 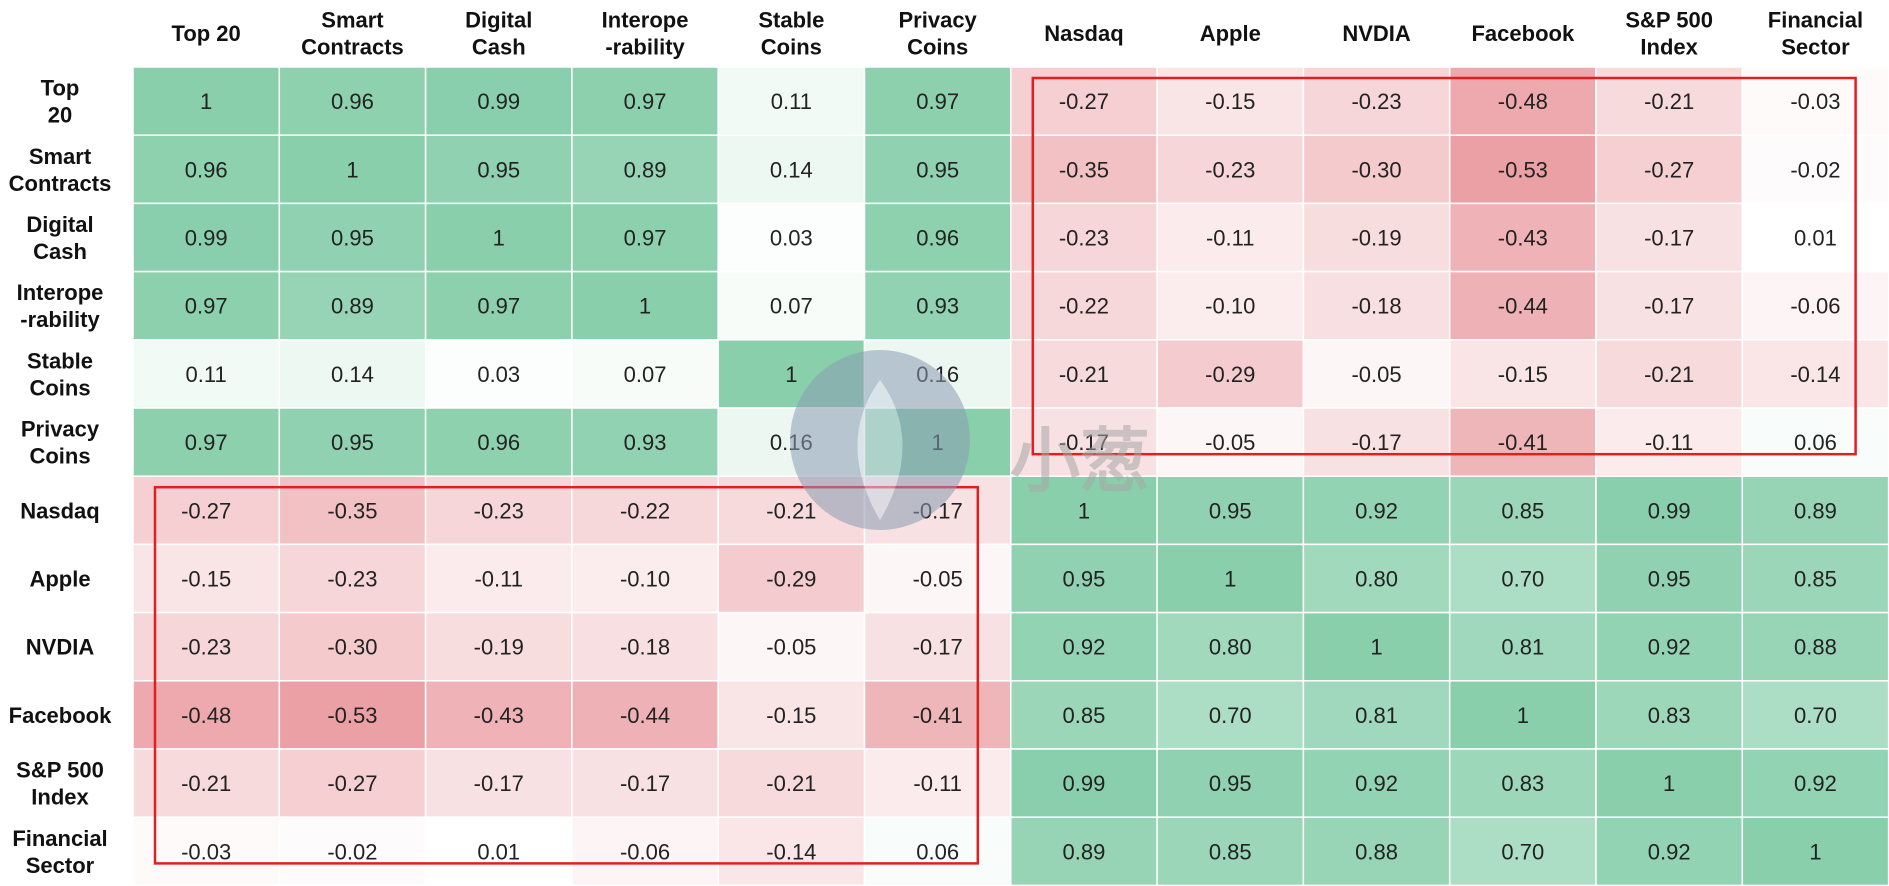 What do you see at coordinates (645, 374) in the screenshot?
I see `cell-value: 0.07` at bounding box center [645, 374].